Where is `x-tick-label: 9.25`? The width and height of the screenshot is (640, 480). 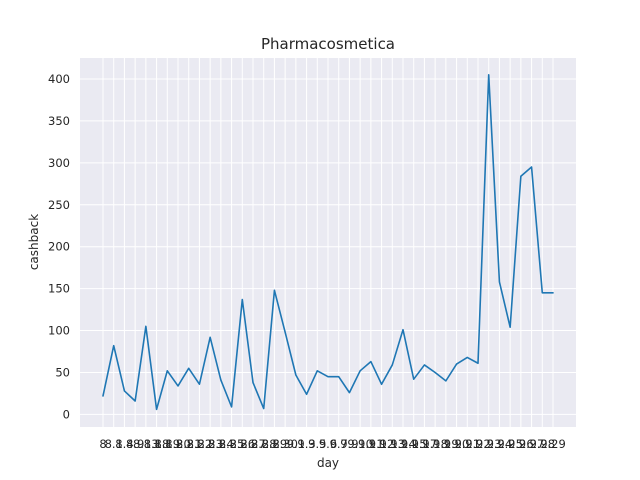
x-tick-label: 9.25 is located at coordinates (510, 444).